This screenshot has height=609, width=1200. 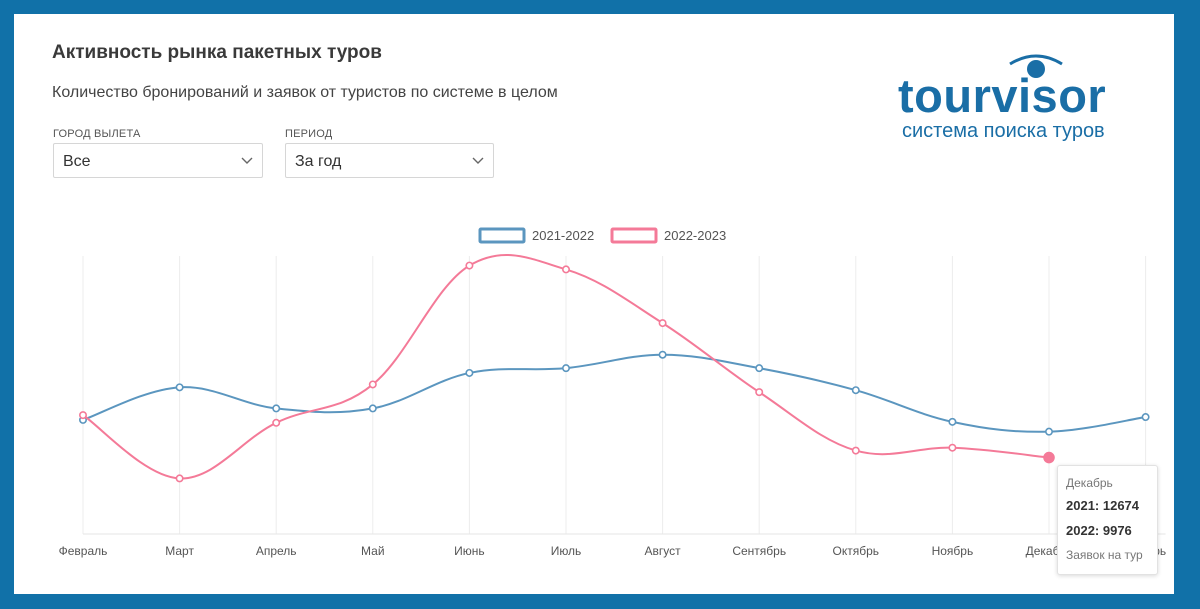 I want to click on city-select: Все, so click(x=158, y=160).